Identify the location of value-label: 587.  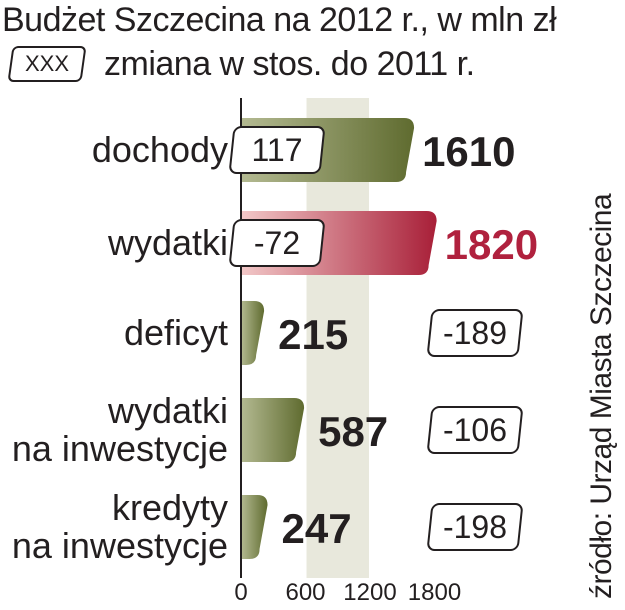
(353, 431).